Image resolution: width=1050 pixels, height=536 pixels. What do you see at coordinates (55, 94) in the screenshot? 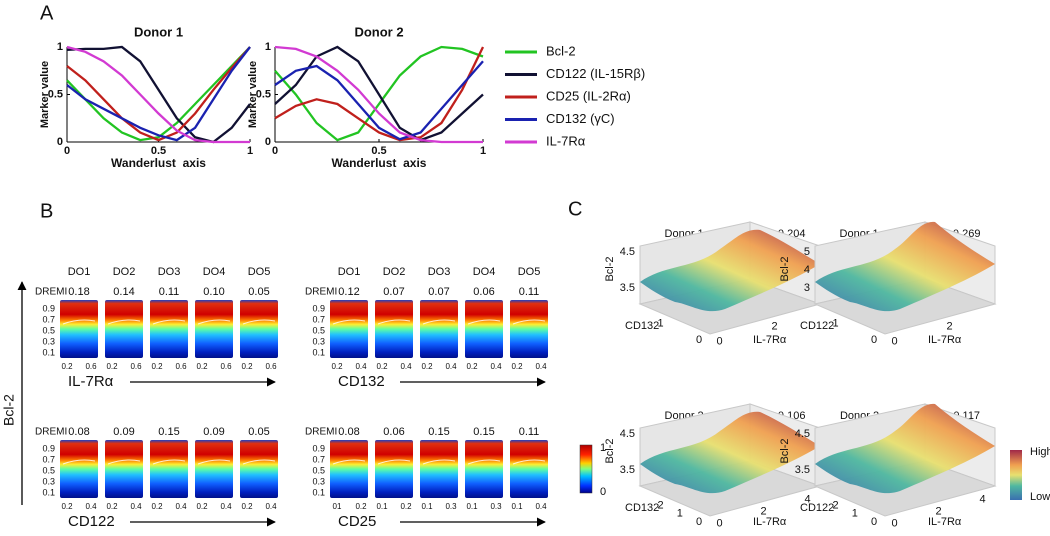
I see `y-tick-label: 0.5` at bounding box center [55, 94].